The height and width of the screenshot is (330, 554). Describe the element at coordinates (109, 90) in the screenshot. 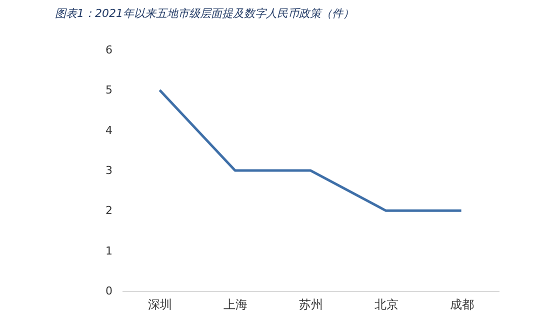

I see `y-tick-label: 5` at that location.